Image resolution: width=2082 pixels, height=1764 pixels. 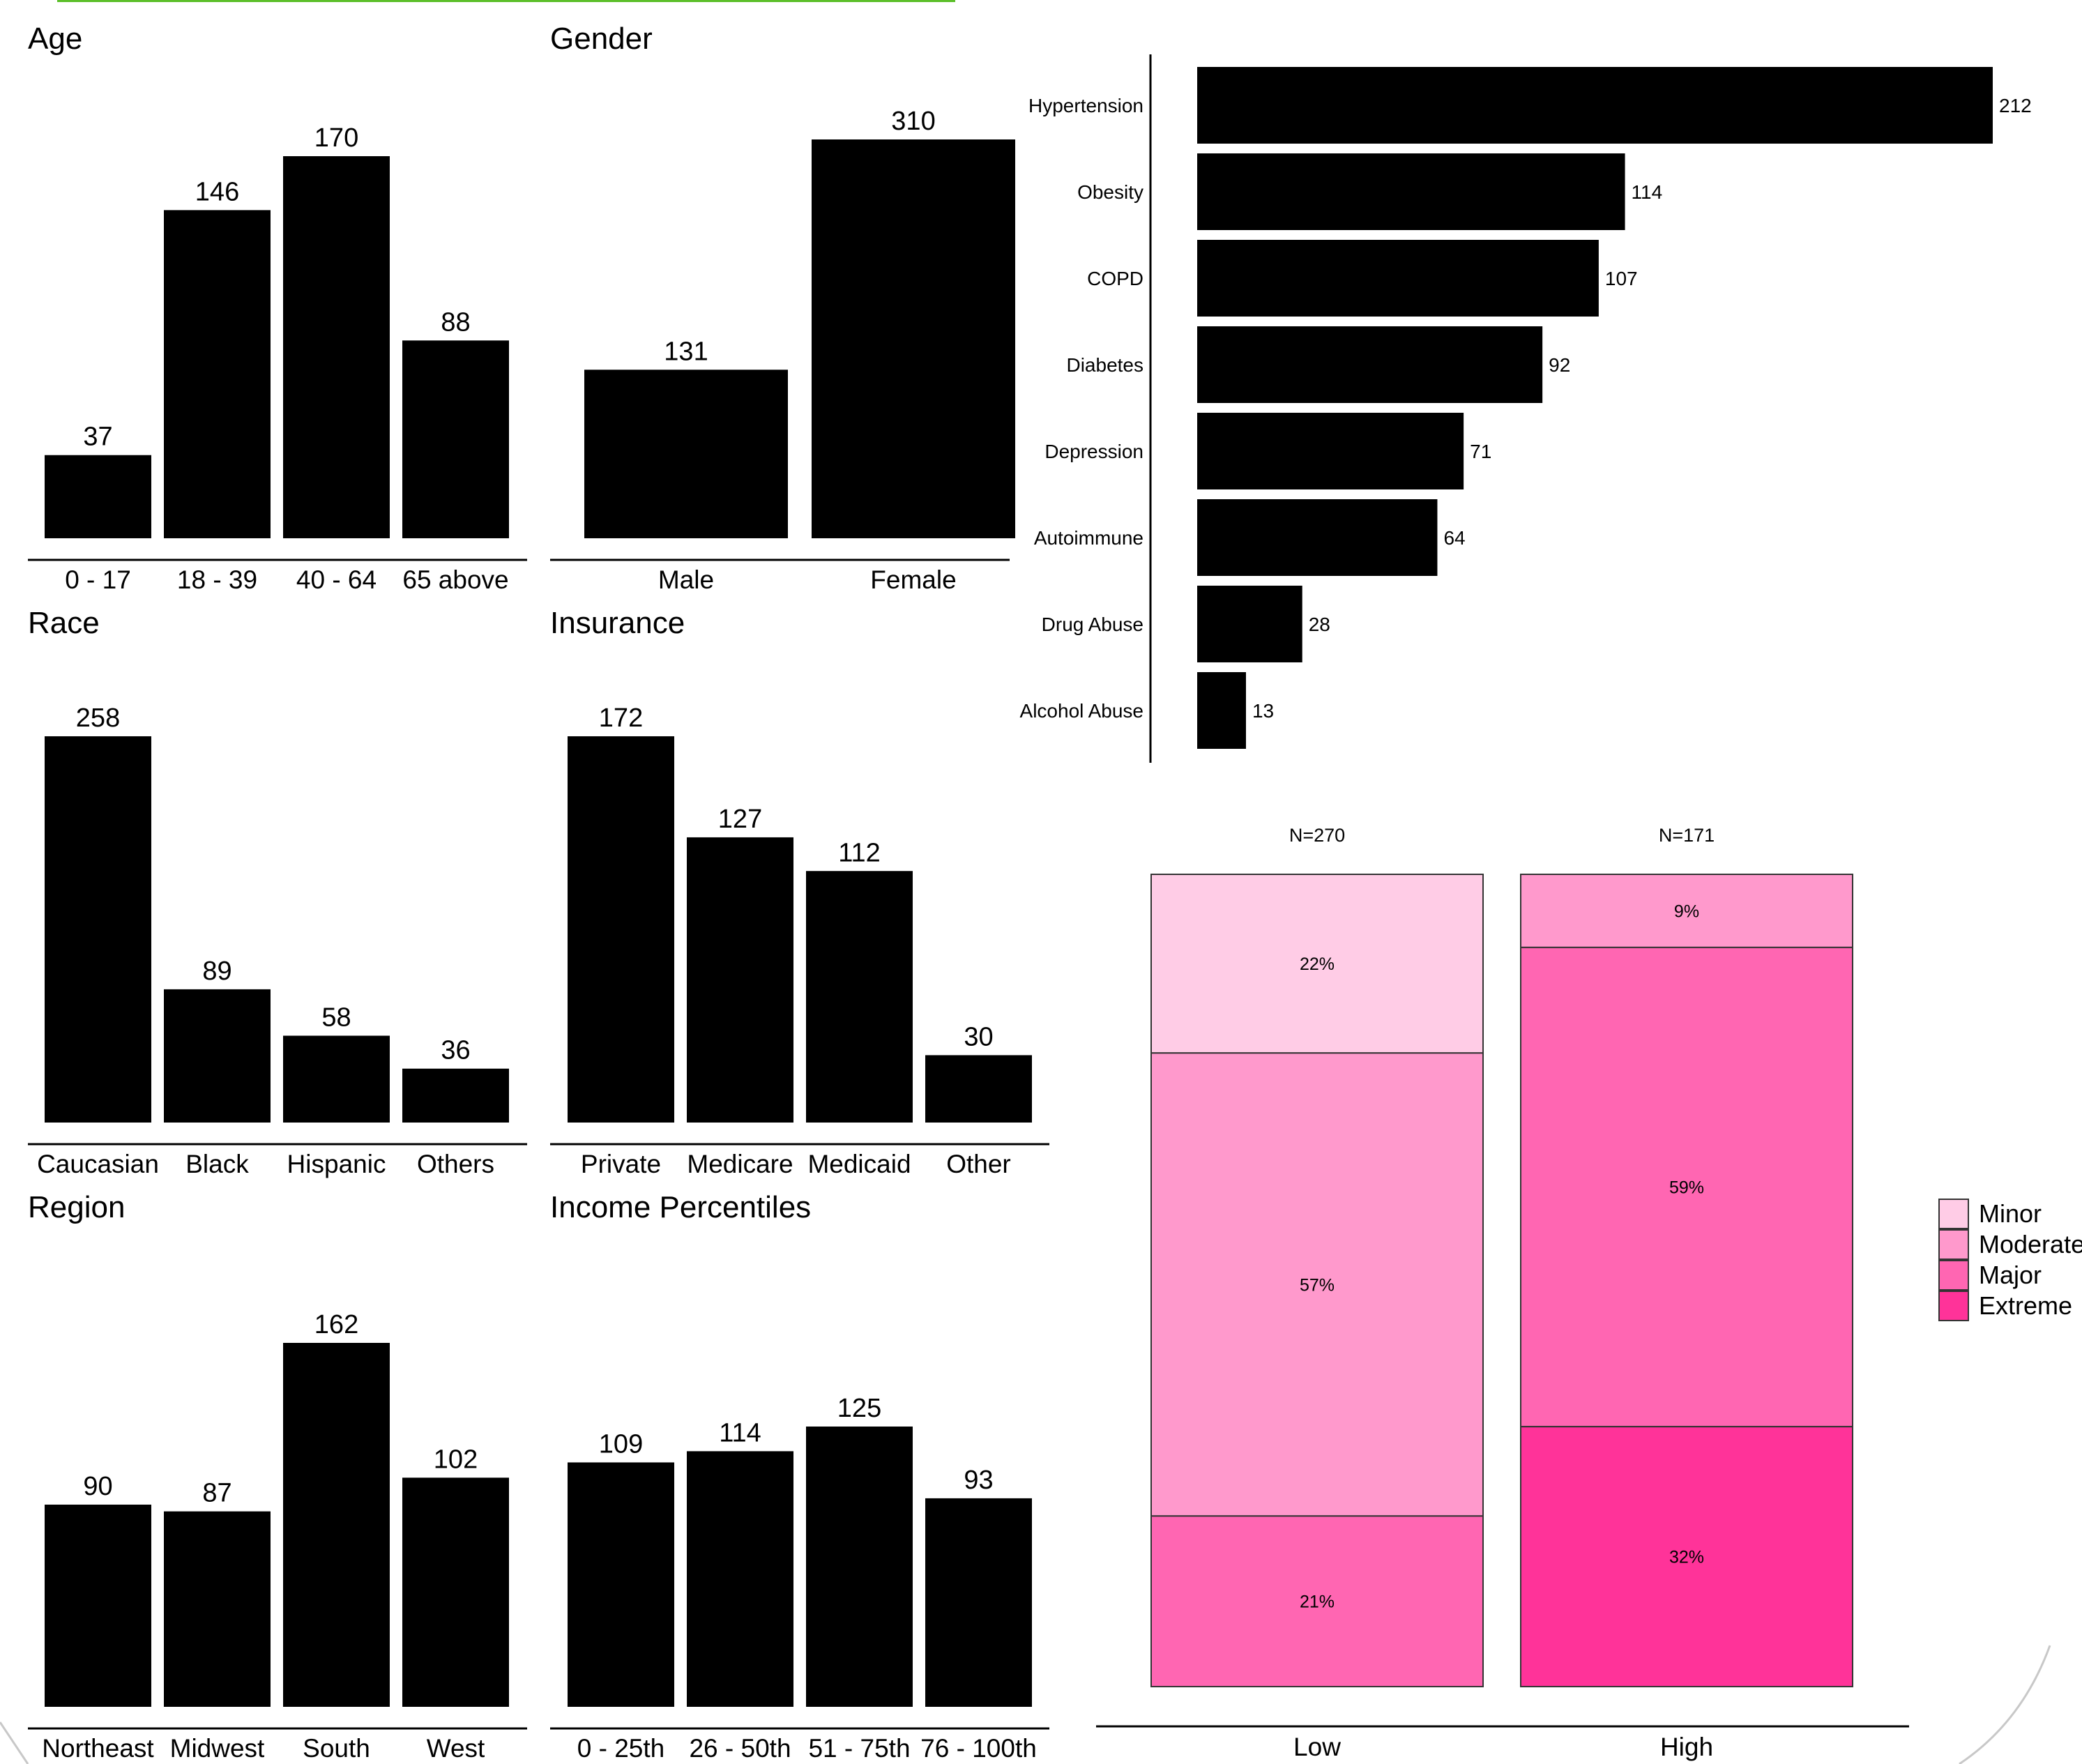 I want to click on x-tick-label: Medicaid, so click(x=859, y=1164).